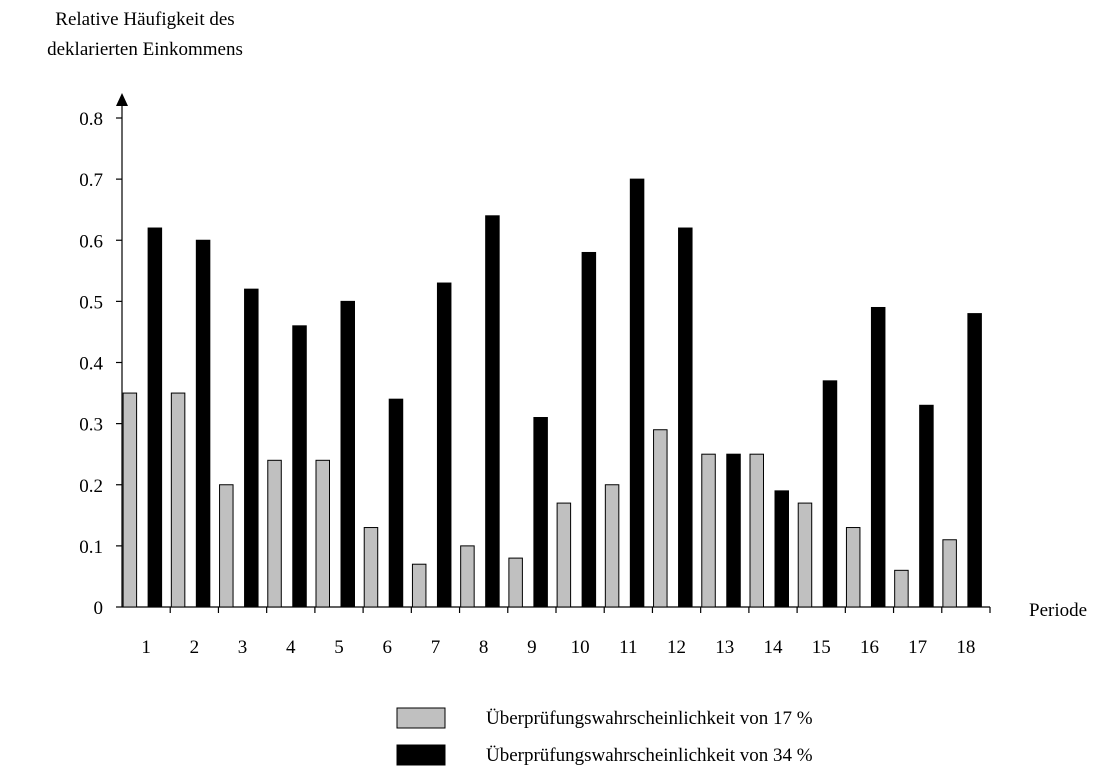  Describe the element at coordinates (821, 647) in the screenshot. I see `x-tick-label: 15` at that location.